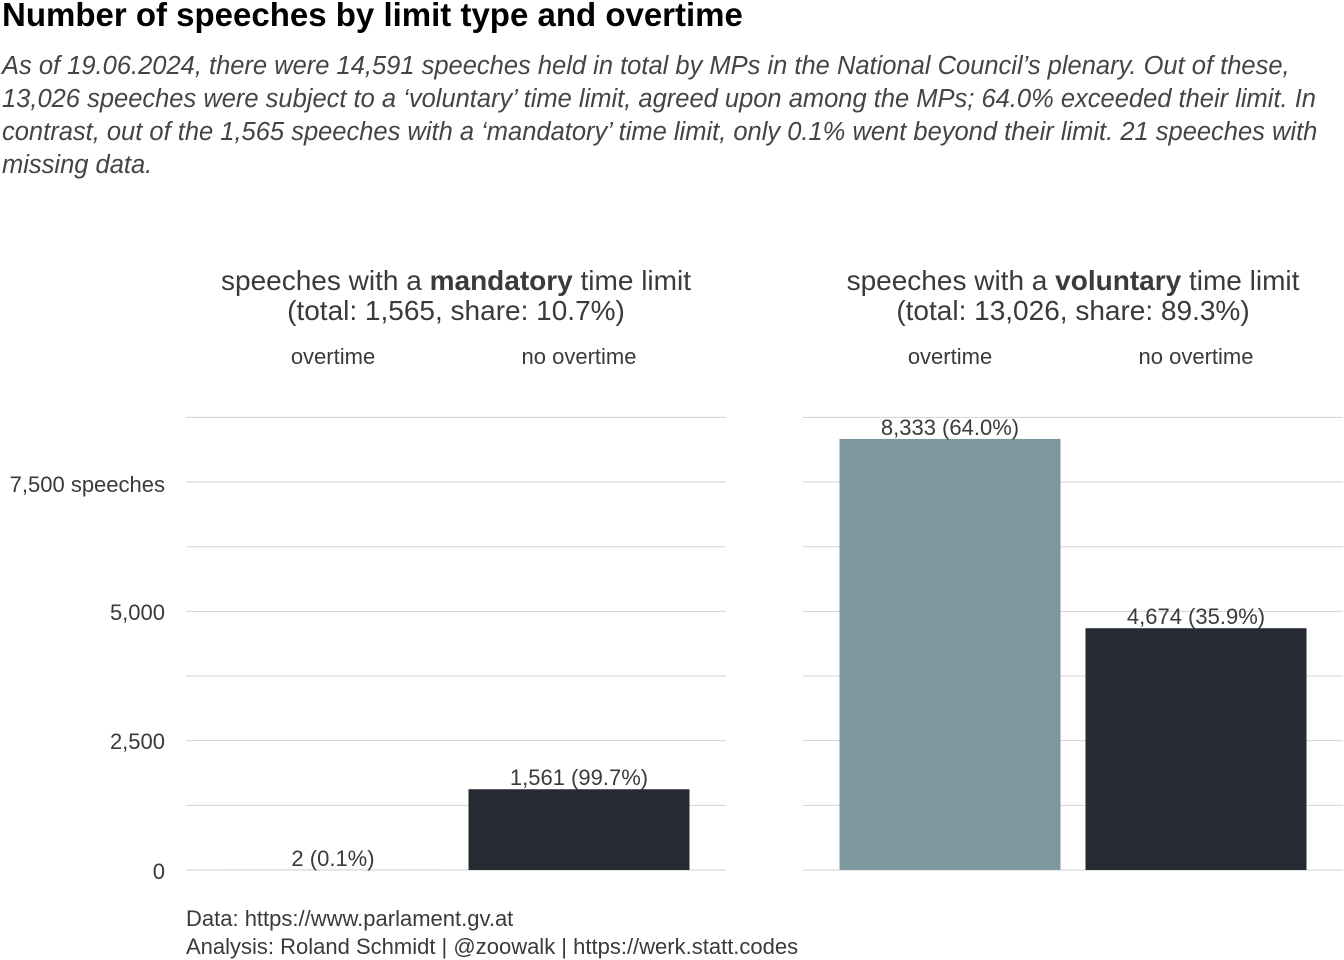 The height and width of the screenshot is (960, 1344). I want to click on bar-voluntary-no-overtime, so click(1196, 749).